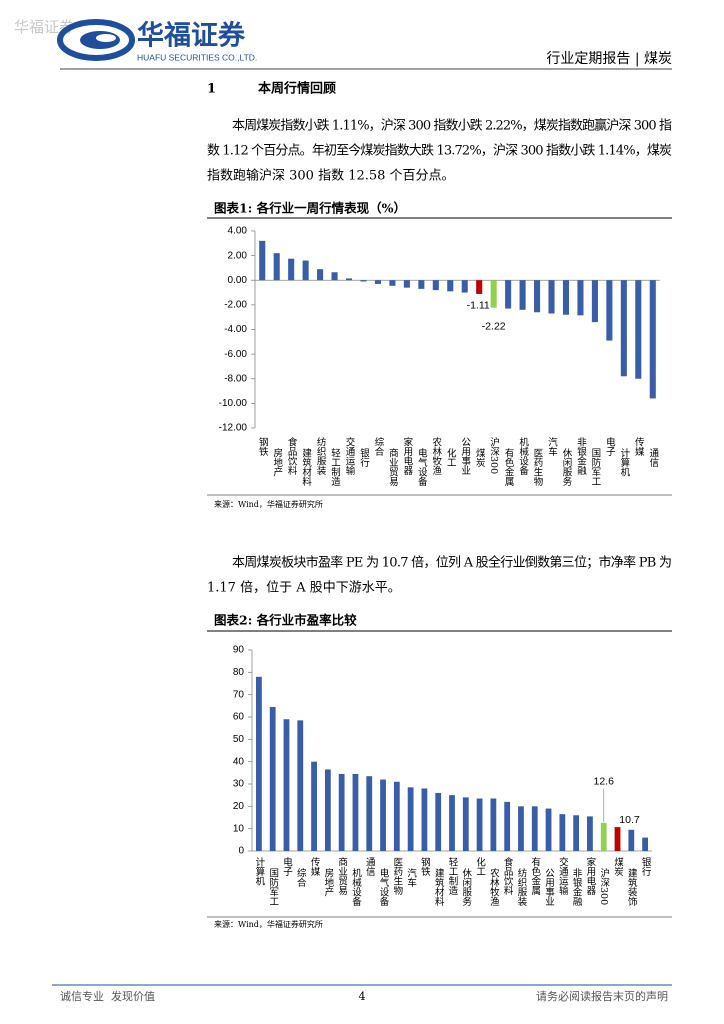 Image resolution: width=724 pixels, height=1024 pixels. Describe the element at coordinates (197, 57) in the screenshot. I see `company-name-en: HUAFU SECURITIES CO.,LTD.` at that location.